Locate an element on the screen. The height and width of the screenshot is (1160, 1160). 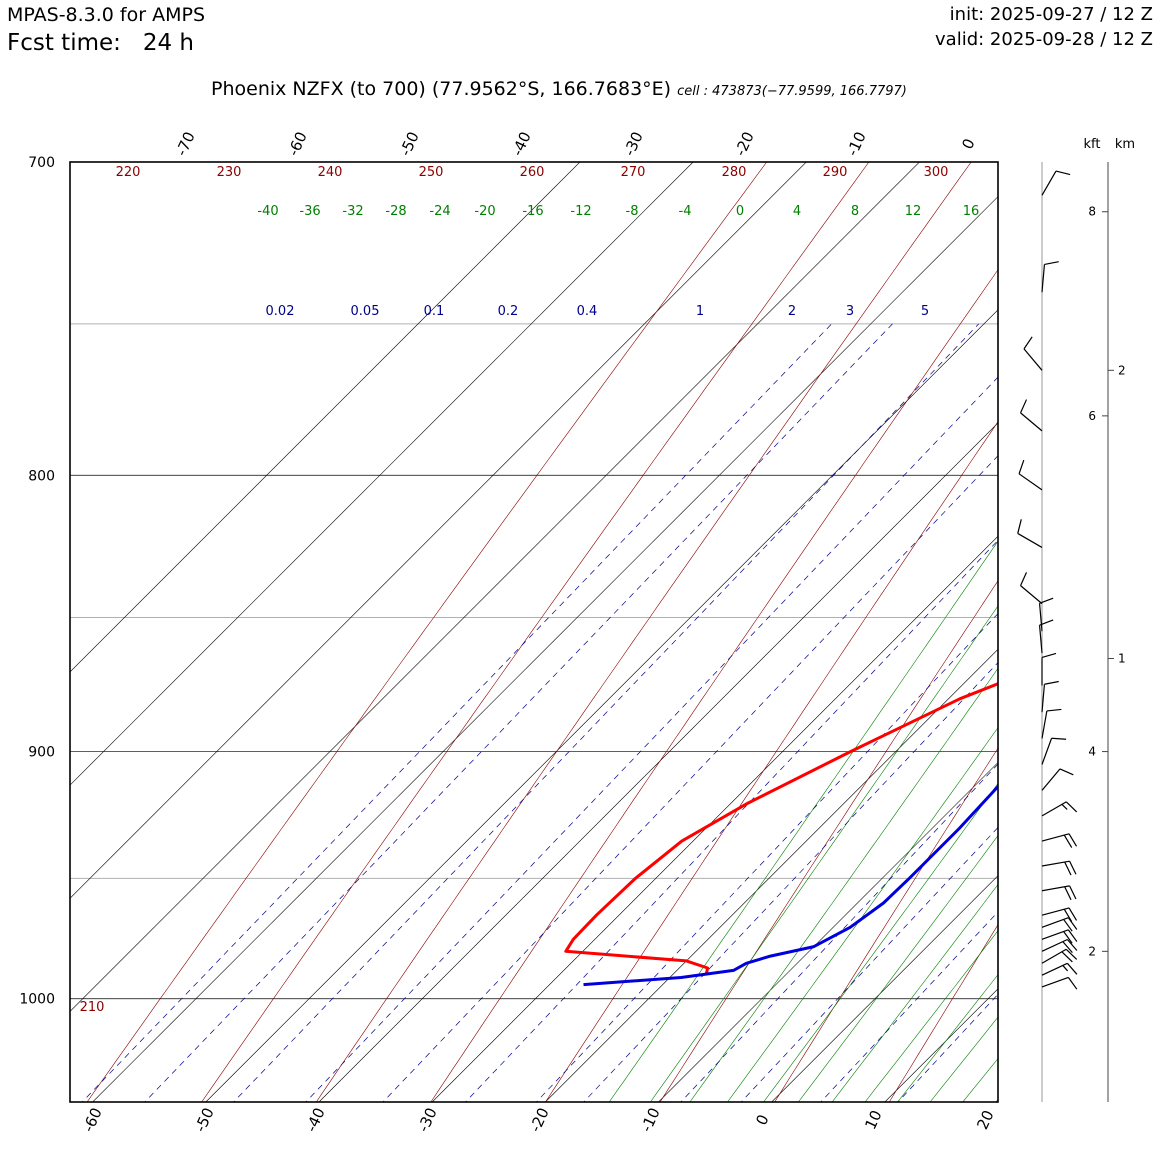
height-axes: kft km 2 4 6 8 1 2 is located at coordinates (1109, 619).